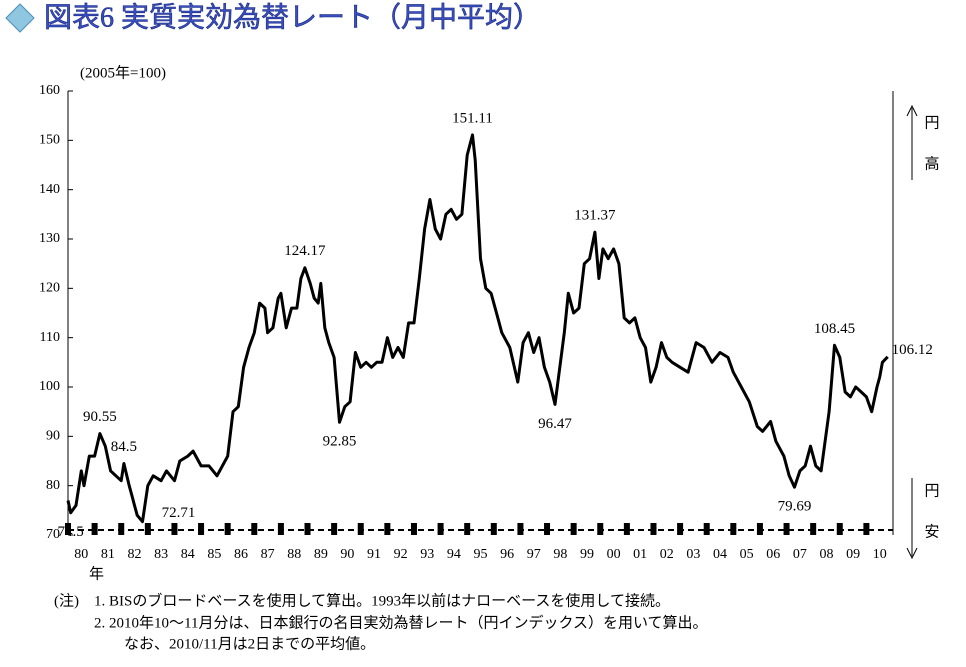  What do you see at coordinates (179, 513) in the screenshot?
I see `data-label: 72.71` at bounding box center [179, 513].